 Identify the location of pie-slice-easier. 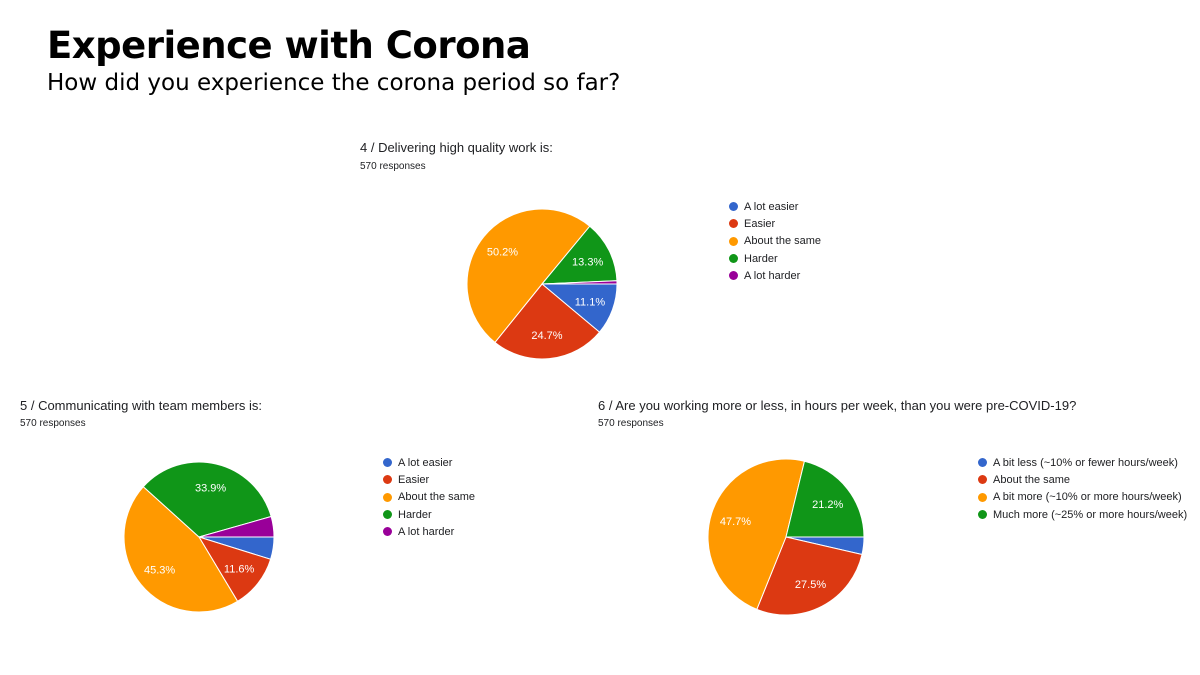
(547, 321).